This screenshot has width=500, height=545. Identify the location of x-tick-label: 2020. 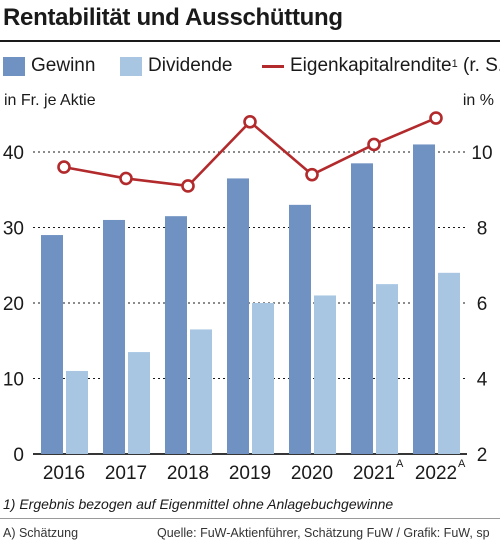
(312, 473).